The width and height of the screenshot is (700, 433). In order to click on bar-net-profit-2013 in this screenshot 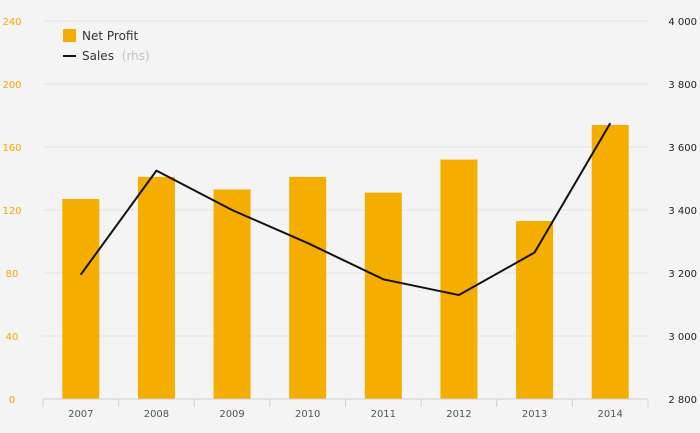, I will do `click(535, 310)`.